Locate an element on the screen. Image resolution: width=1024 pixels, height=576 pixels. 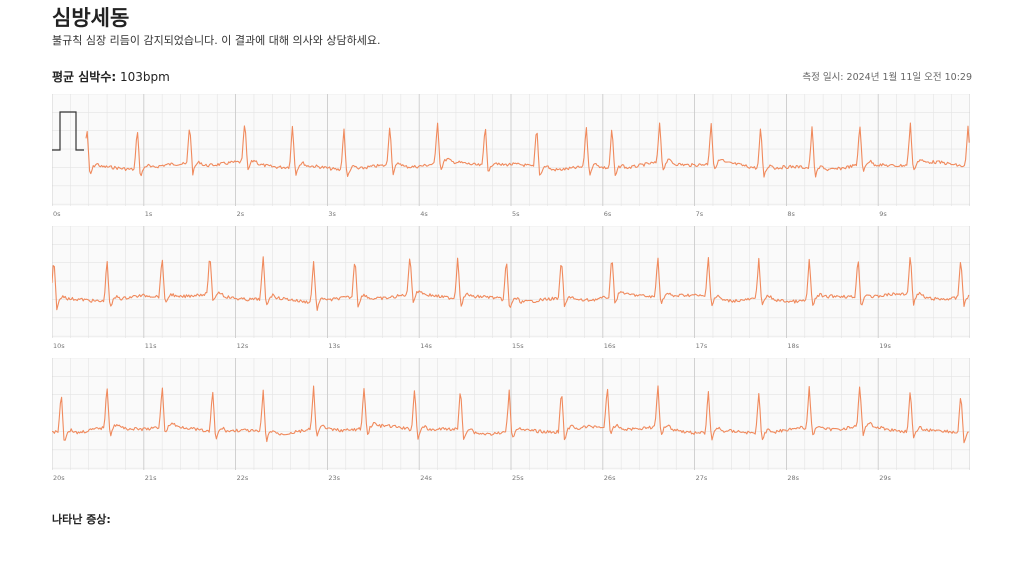
time-tick-label: 14s is located at coordinates (426, 346).